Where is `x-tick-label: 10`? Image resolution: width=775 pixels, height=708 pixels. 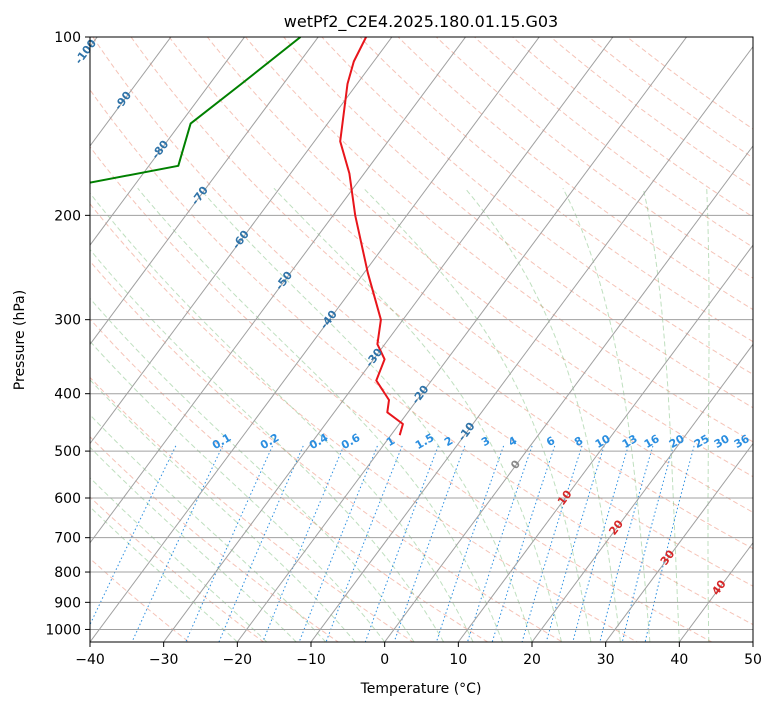 x-tick-label: 10 is located at coordinates (458, 660).